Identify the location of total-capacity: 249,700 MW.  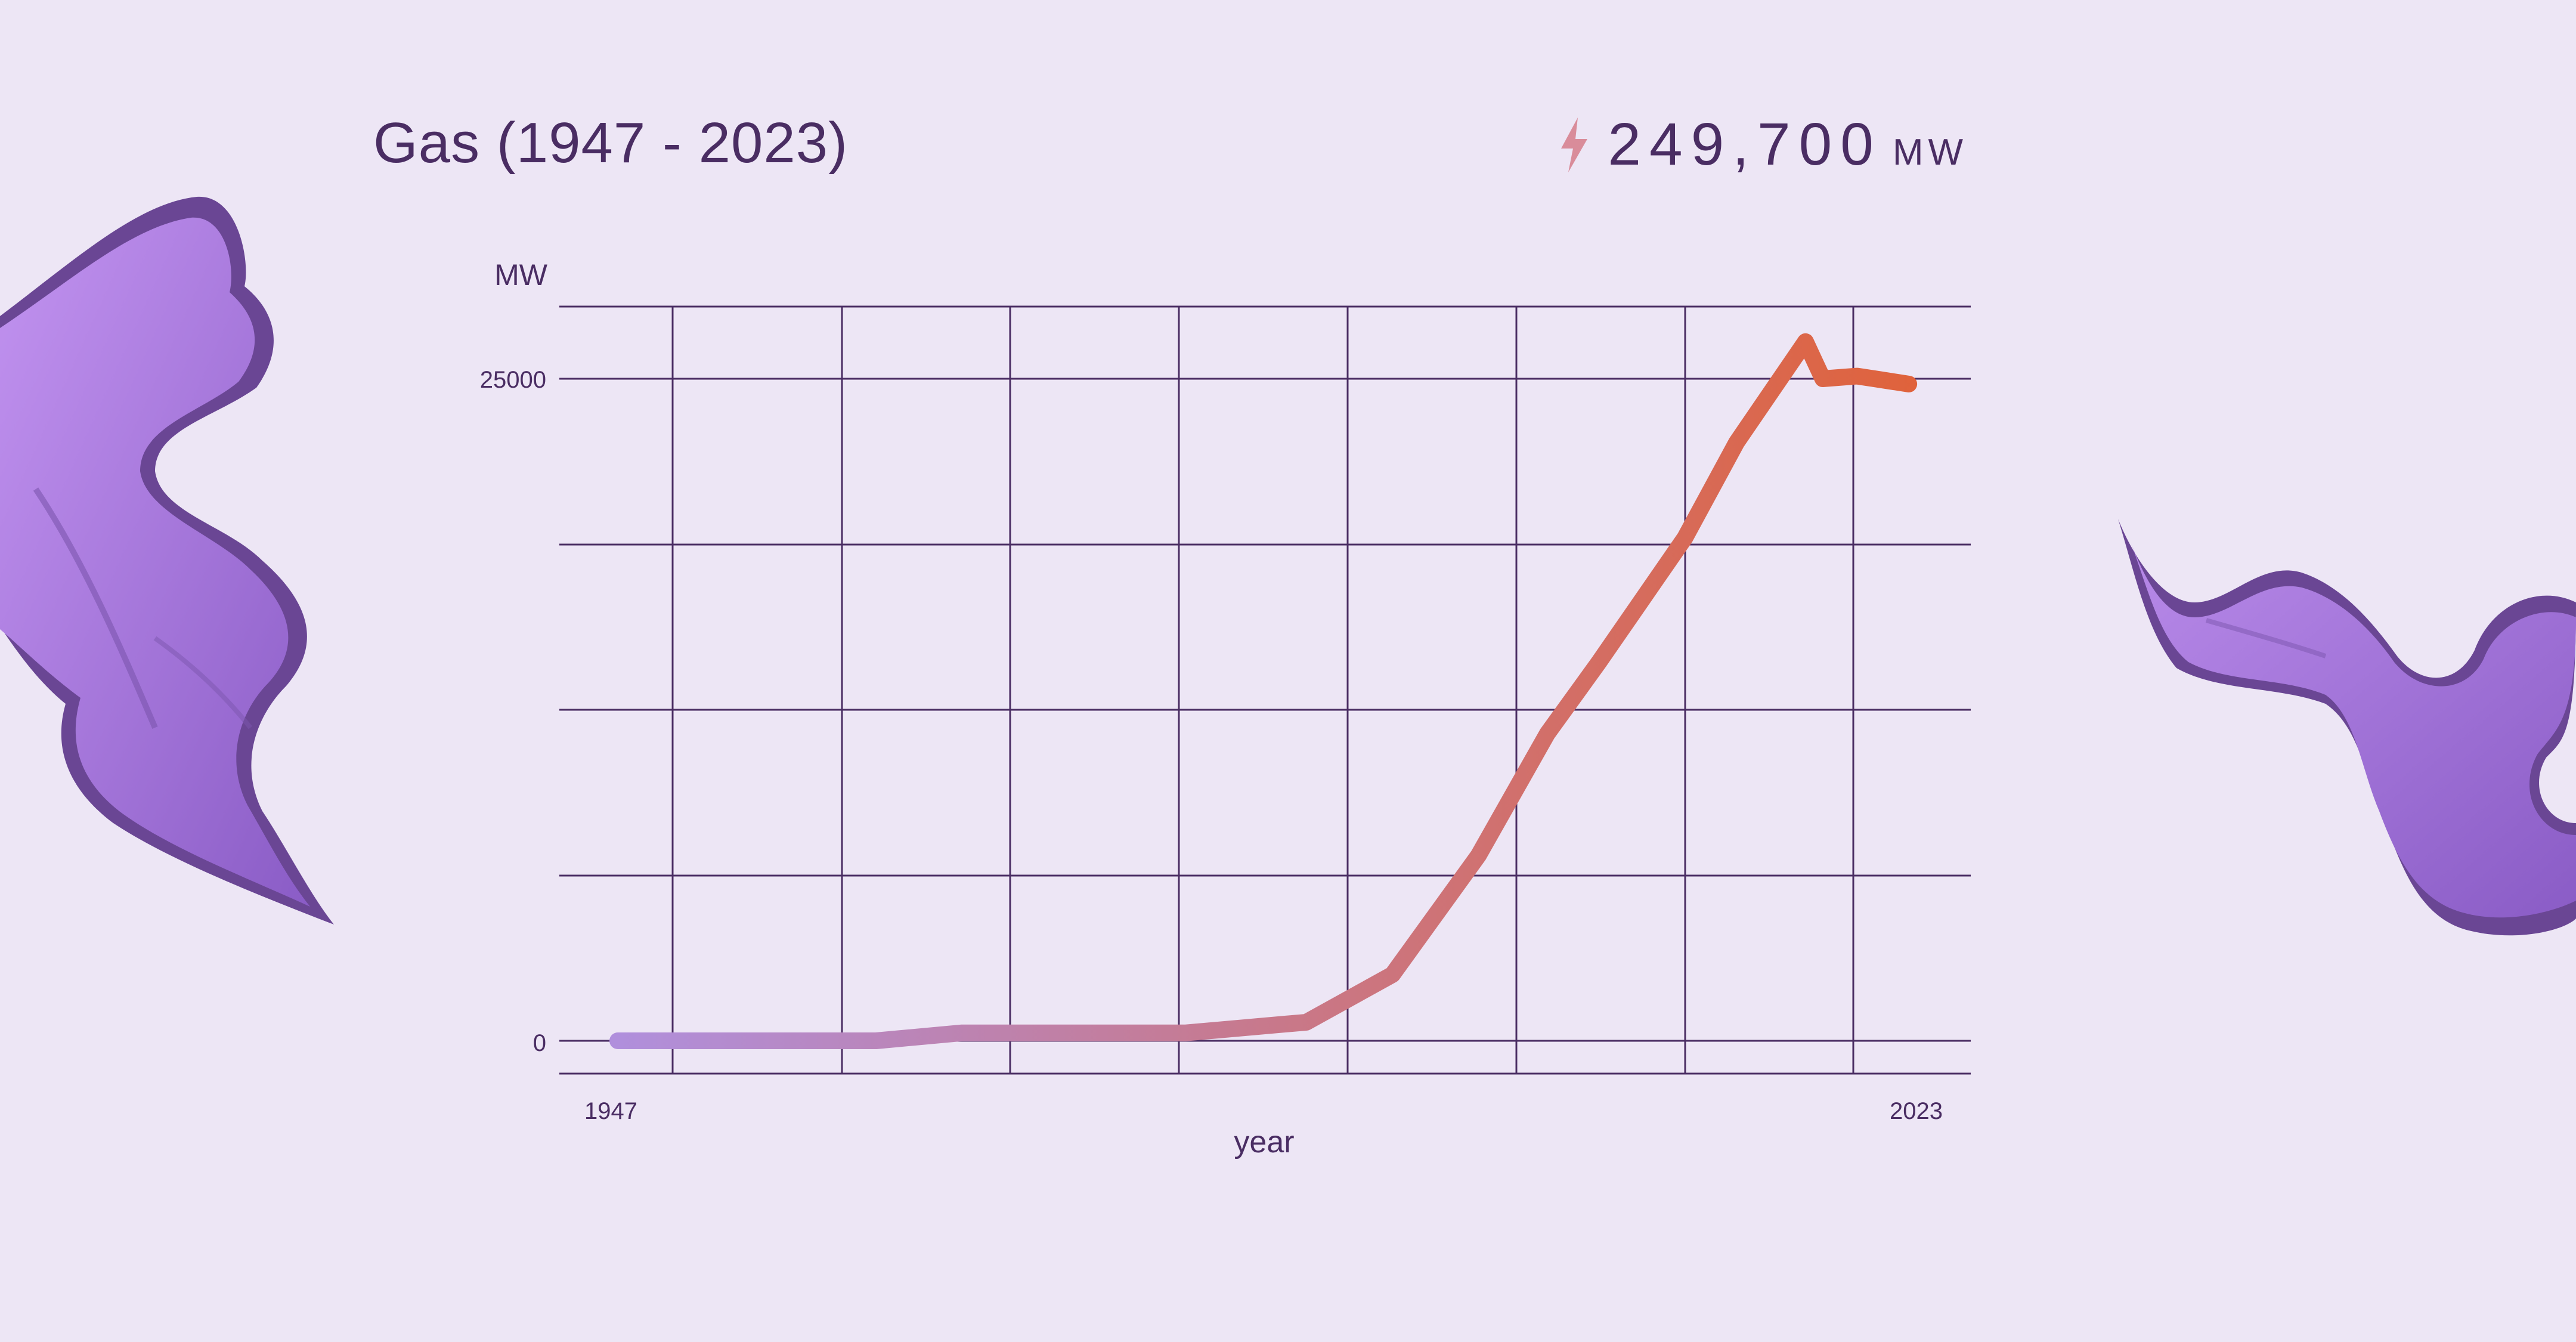
(1763, 144).